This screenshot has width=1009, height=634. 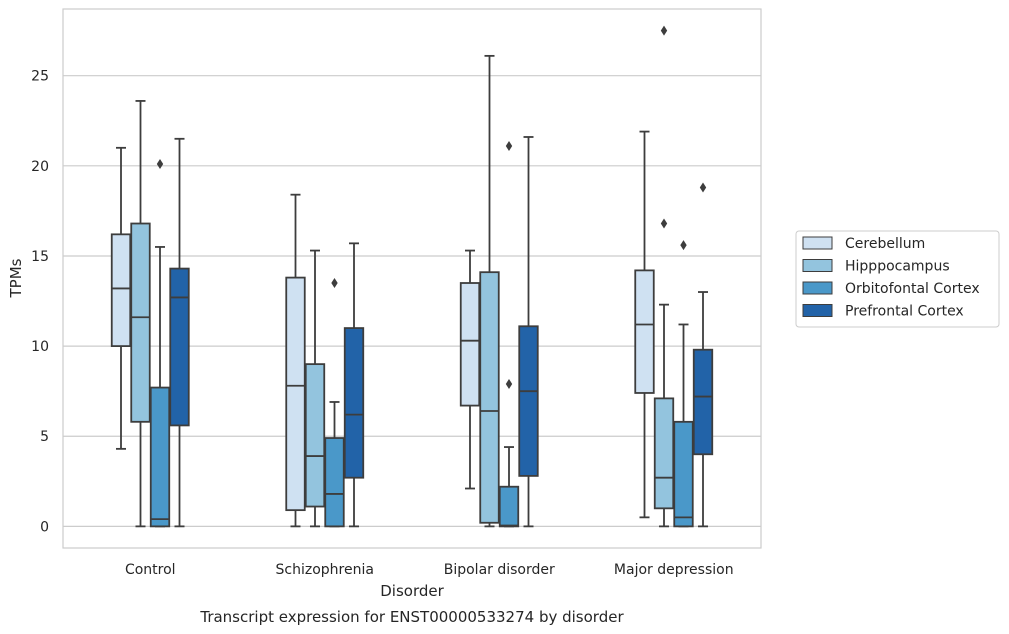 What do you see at coordinates (904, 312) in the screenshot?
I see `legend-label: Prefrontal Cortex` at bounding box center [904, 312].